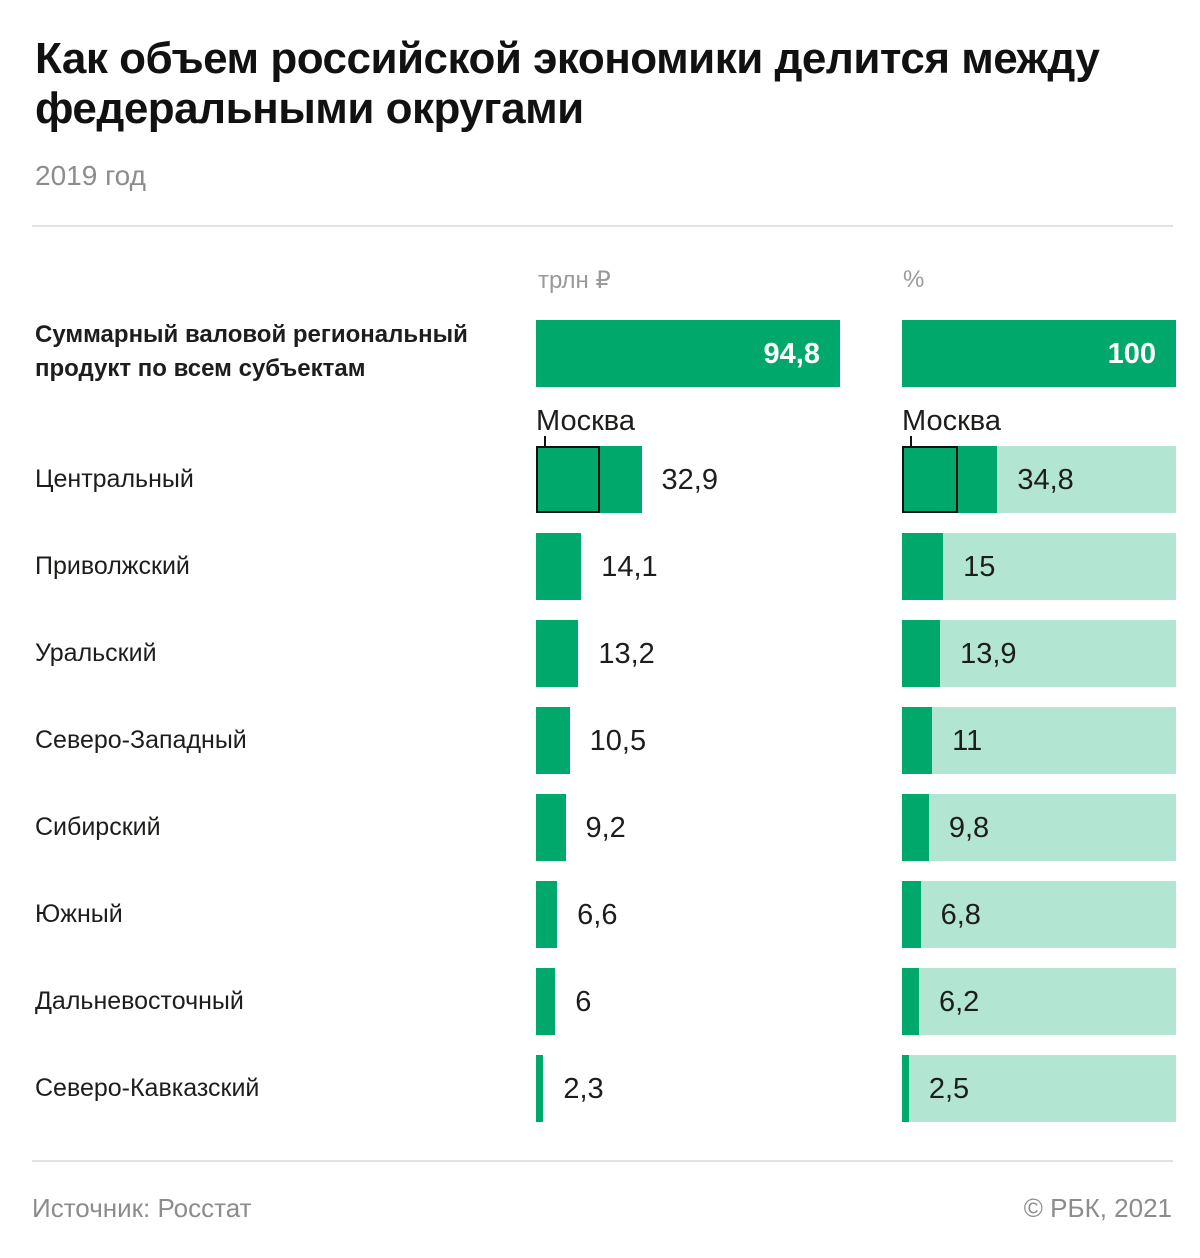 The height and width of the screenshot is (1258, 1200). What do you see at coordinates (602, 226) in the screenshot?
I see `top-divider` at bounding box center [602, 226].